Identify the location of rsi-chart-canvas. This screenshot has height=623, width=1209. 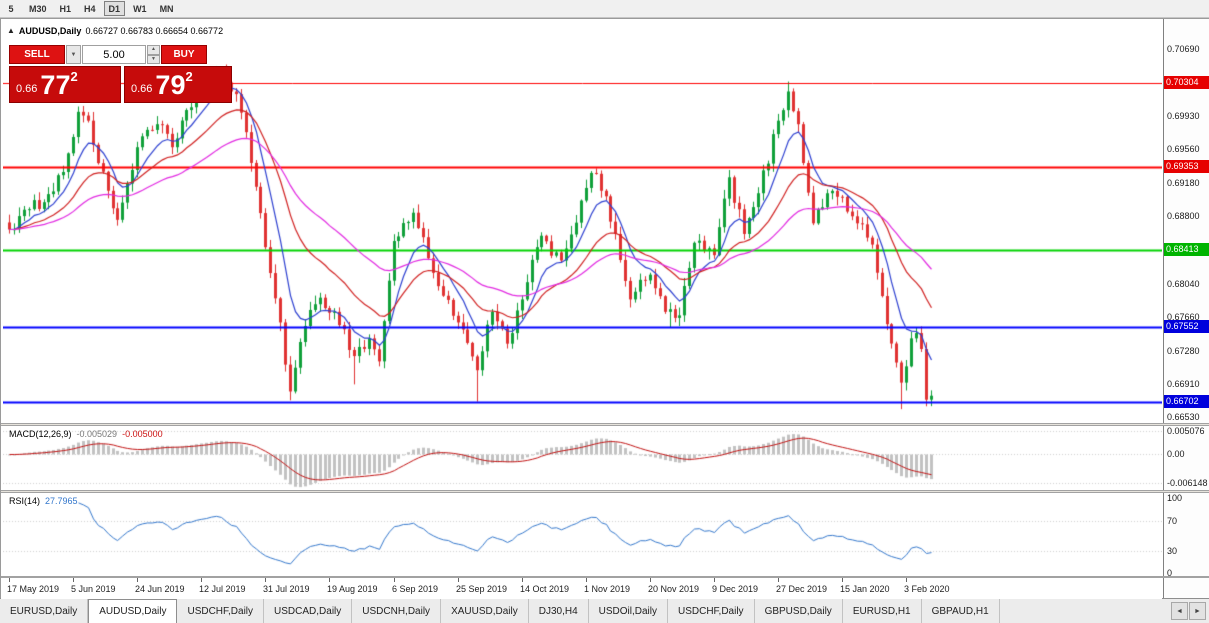
(582, 534).